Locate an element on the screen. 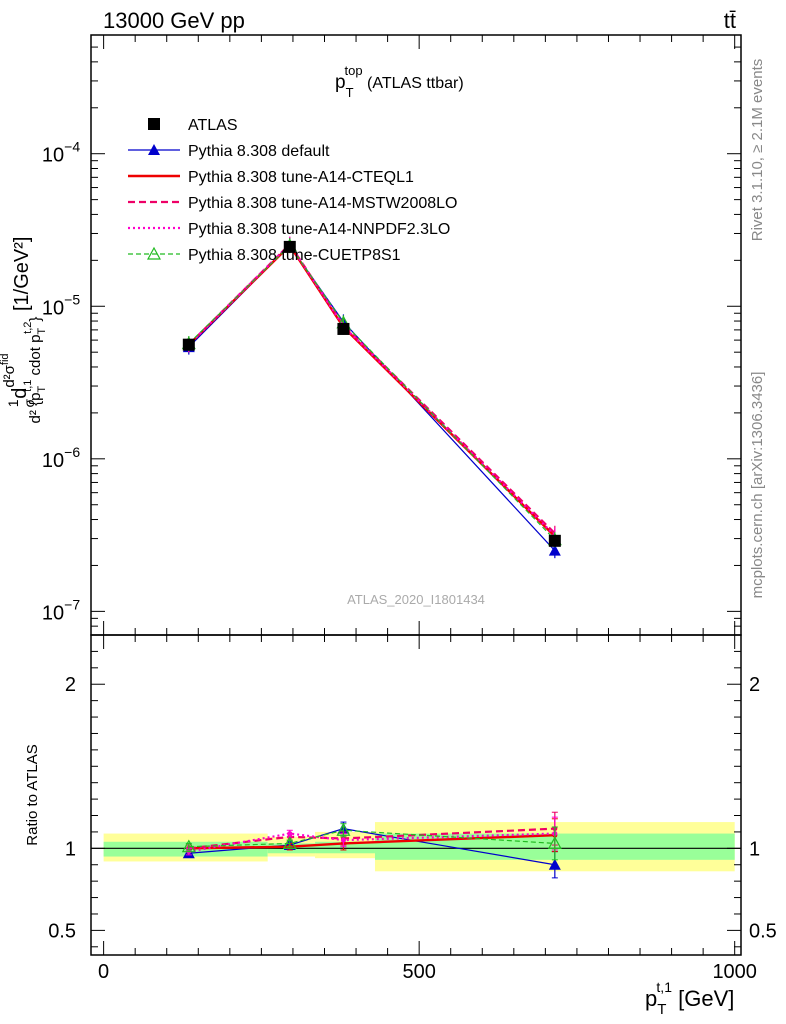 Image resolution: width=786 pixels, height=1024 pixels. rivet-version-label: Rivet 3.1.10, ≥ 2.1M events is located at coordinates (757, 150).